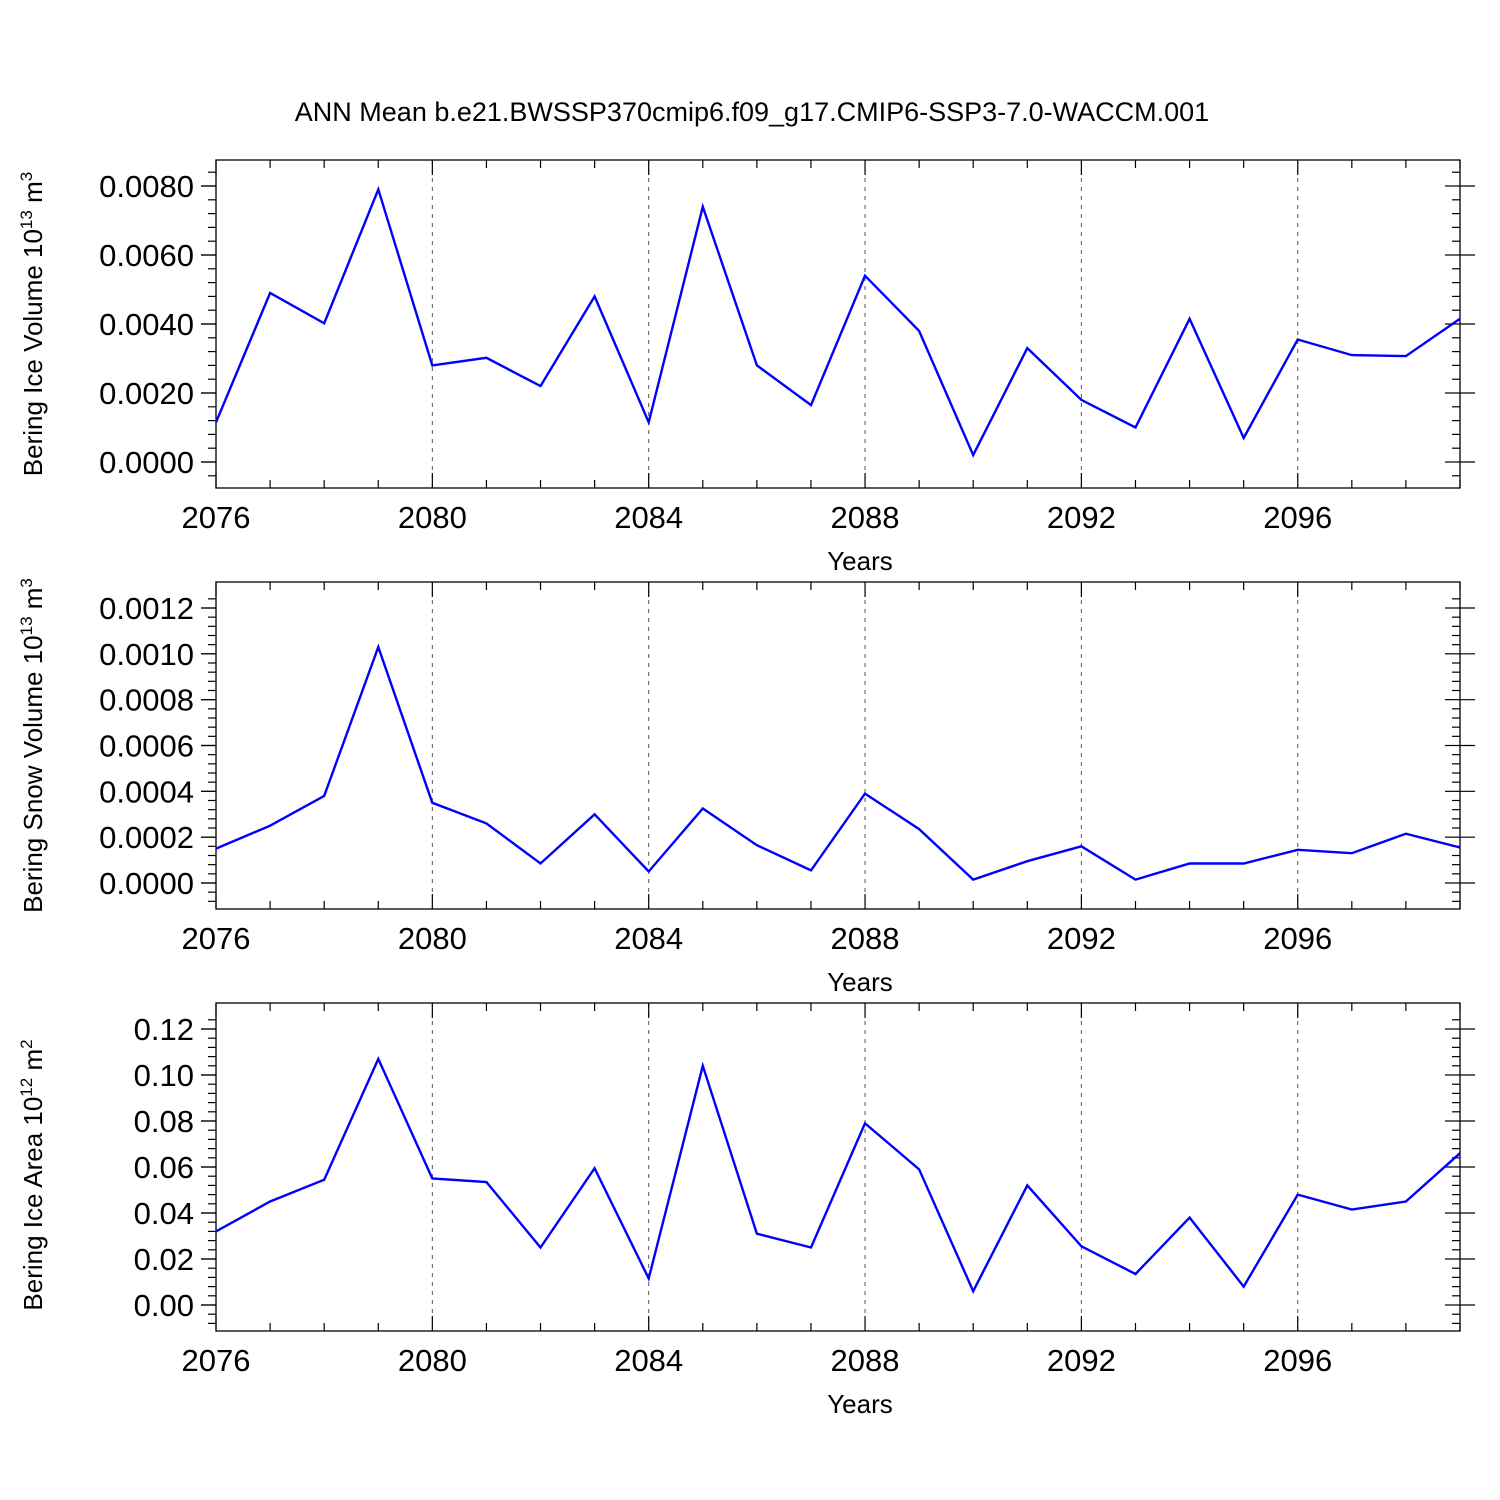  What do you see at coordinates (164, 1305) in the screenshot?
I see `y-tick-label: 0.00` at bounding box center [164, 1305].